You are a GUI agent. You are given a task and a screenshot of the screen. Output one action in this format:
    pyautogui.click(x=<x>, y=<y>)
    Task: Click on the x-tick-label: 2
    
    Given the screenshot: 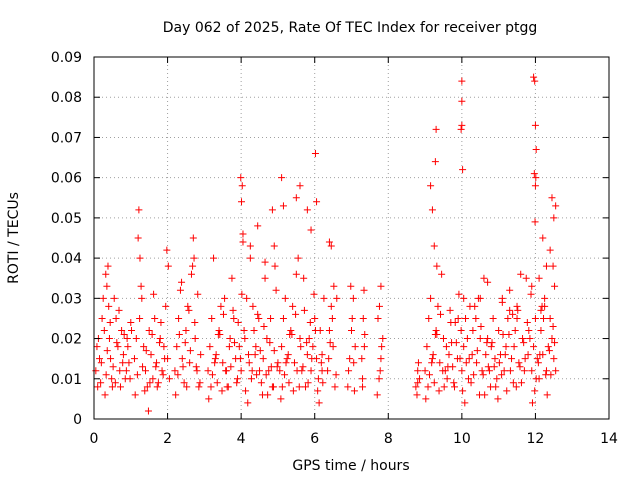 What is the action you would take?
    pyautogui.click(x=167, y=439)
    